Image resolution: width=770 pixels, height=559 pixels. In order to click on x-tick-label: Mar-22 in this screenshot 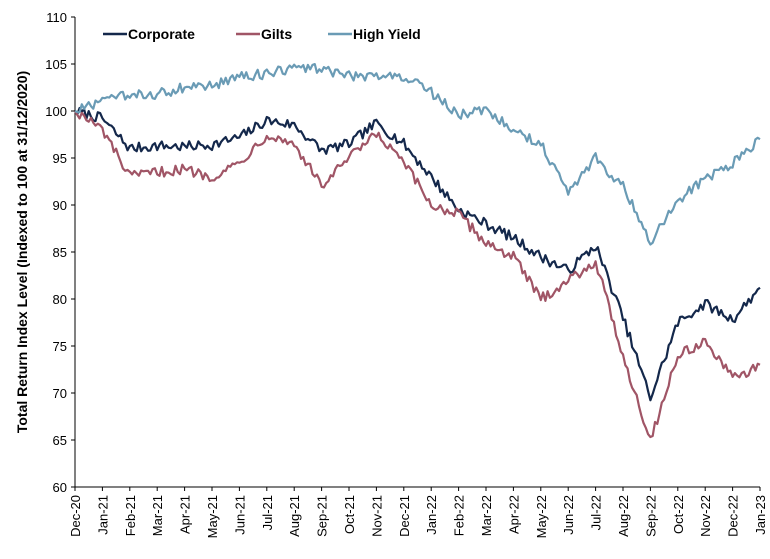, I will do `click(486, 515)`.